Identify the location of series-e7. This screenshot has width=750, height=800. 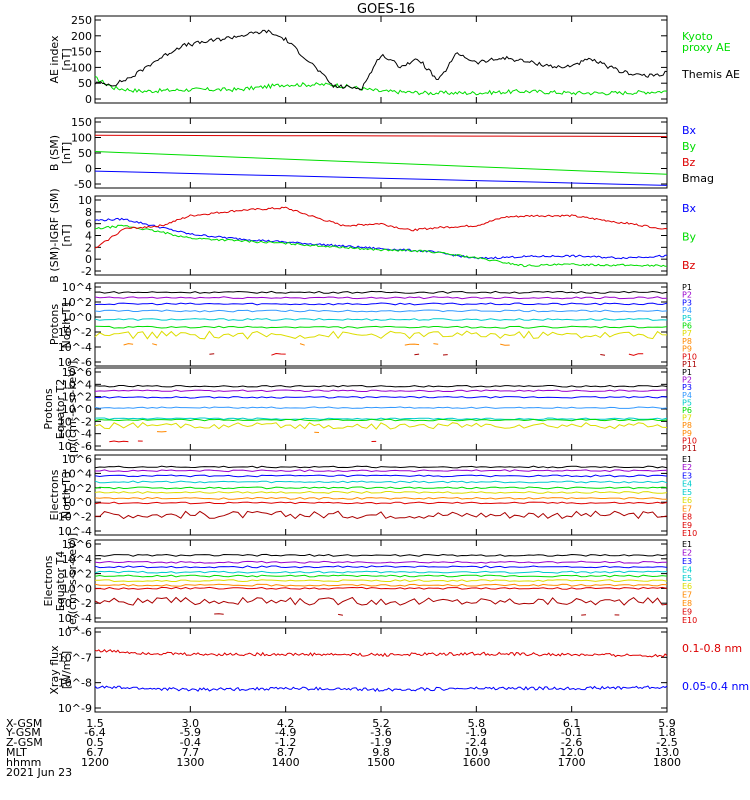
(381, 498).